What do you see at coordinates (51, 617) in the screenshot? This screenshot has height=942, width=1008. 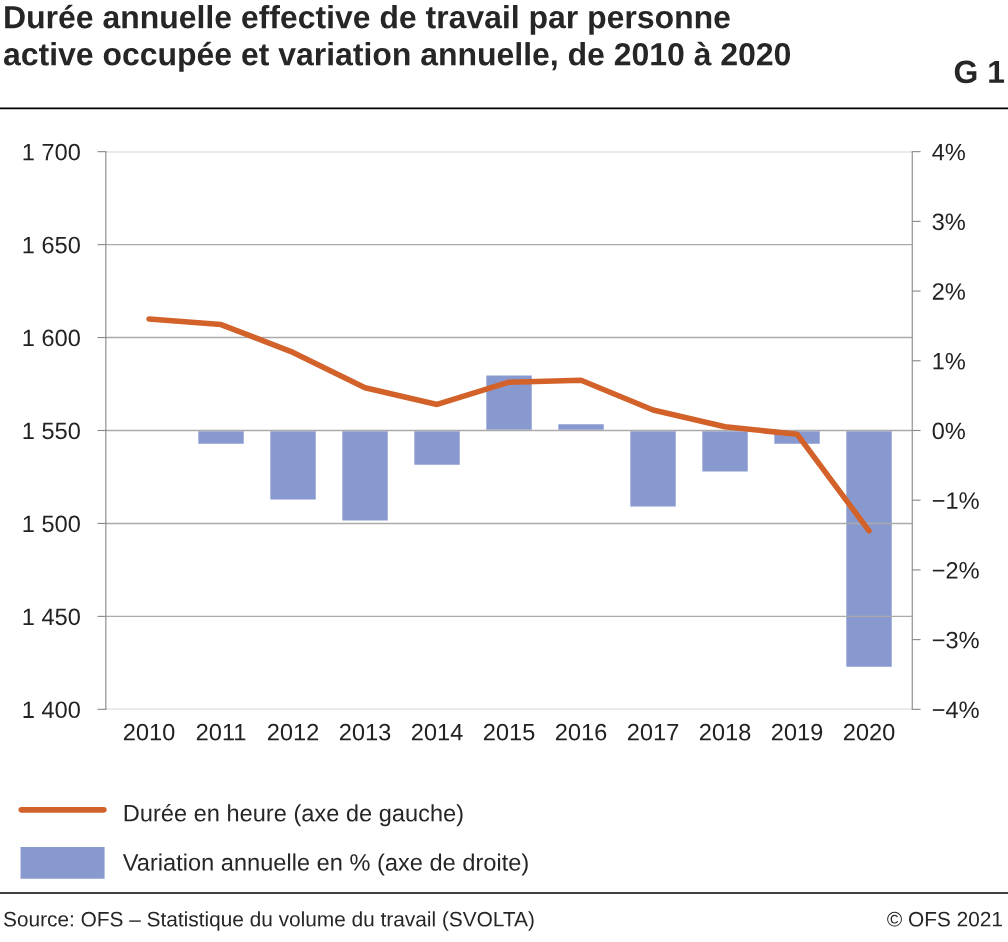 I see `y-tick-label: 1 450` at bounding box center [51, 617].